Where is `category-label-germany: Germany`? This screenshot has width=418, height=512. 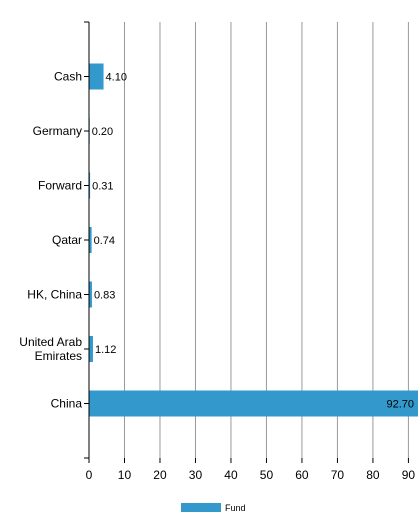
category-label-germany: Germany is located at coordinates (57, 131).